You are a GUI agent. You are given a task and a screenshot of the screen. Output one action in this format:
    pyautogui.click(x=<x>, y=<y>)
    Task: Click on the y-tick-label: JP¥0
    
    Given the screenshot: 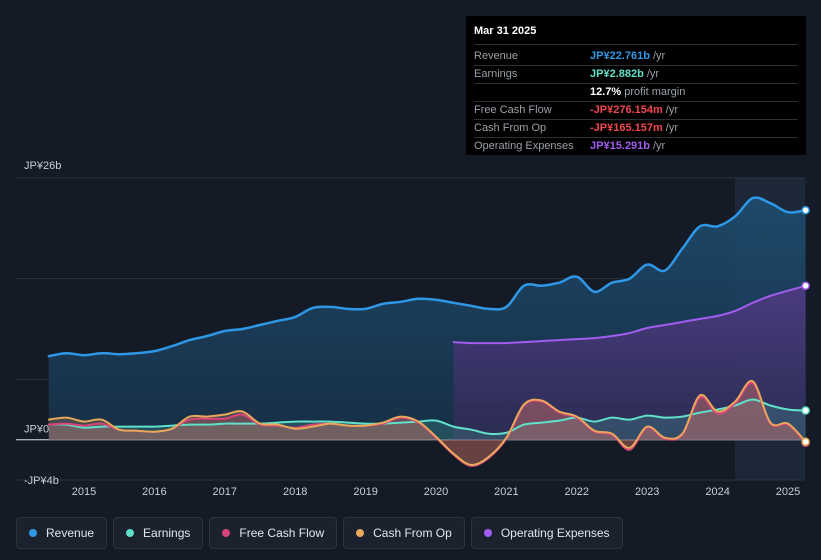 What is the action you would take?
    pyautogui.click(x=36, y=430)
    